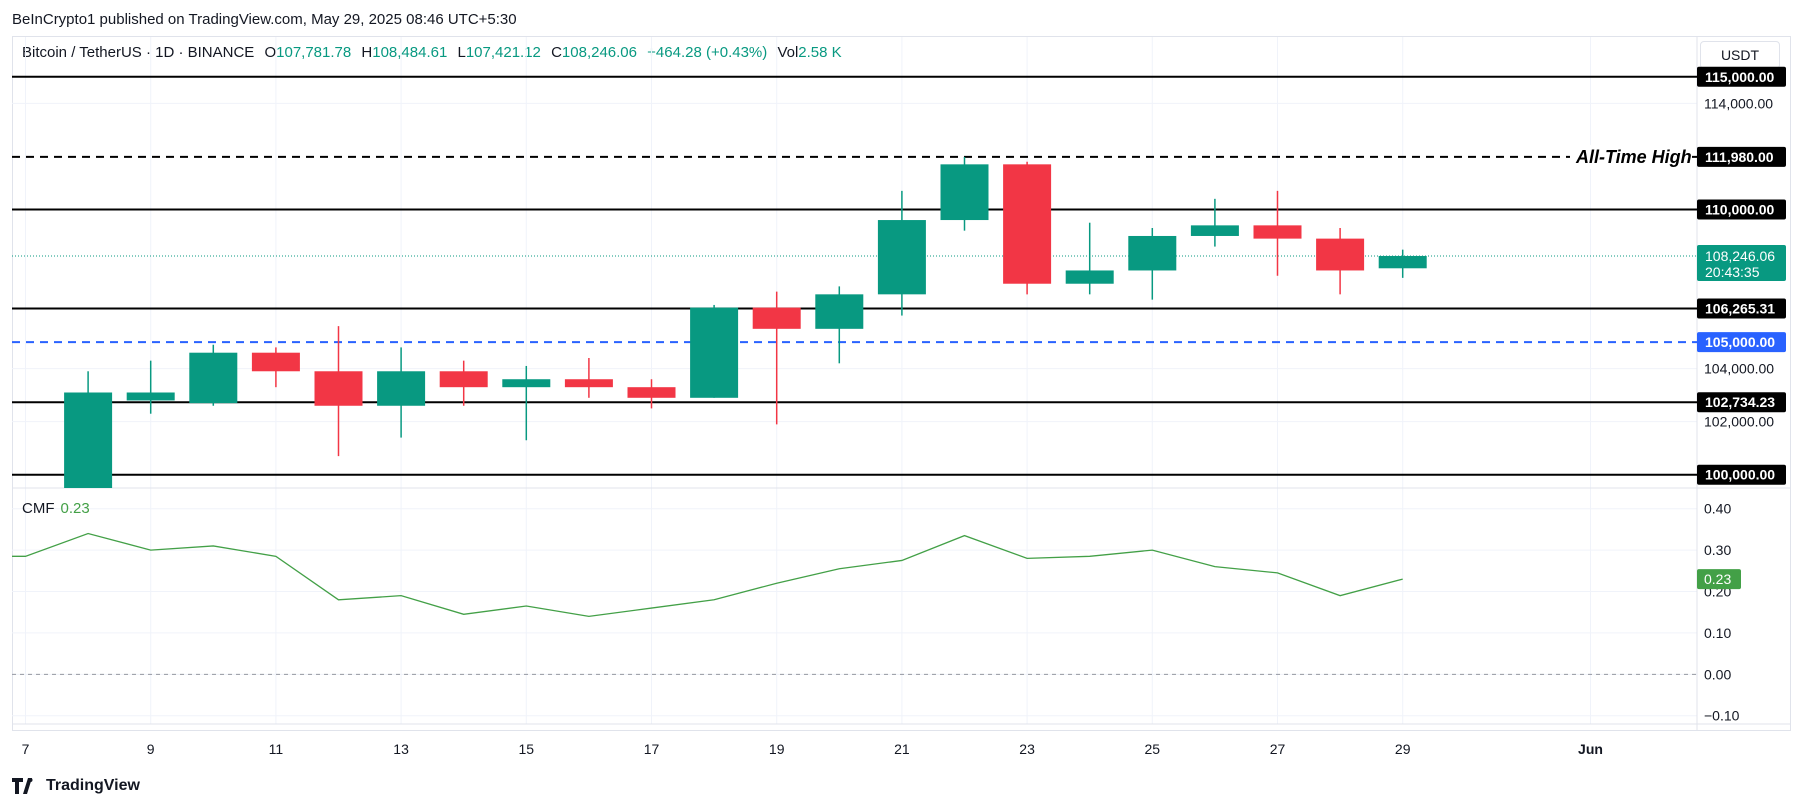 The width and height of the screenshot is (1804, 809). Describe the element at coordinates (820, 52) in the screenshot. I see `volume-value: 2.58 K` at that location.